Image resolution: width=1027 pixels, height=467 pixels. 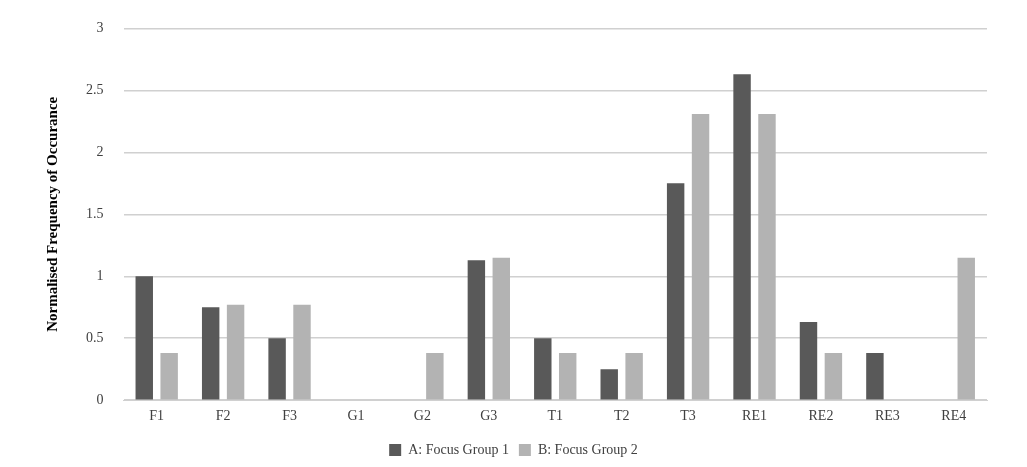 I want to click on x-tick-label: G1, so click(x=356, y=416).